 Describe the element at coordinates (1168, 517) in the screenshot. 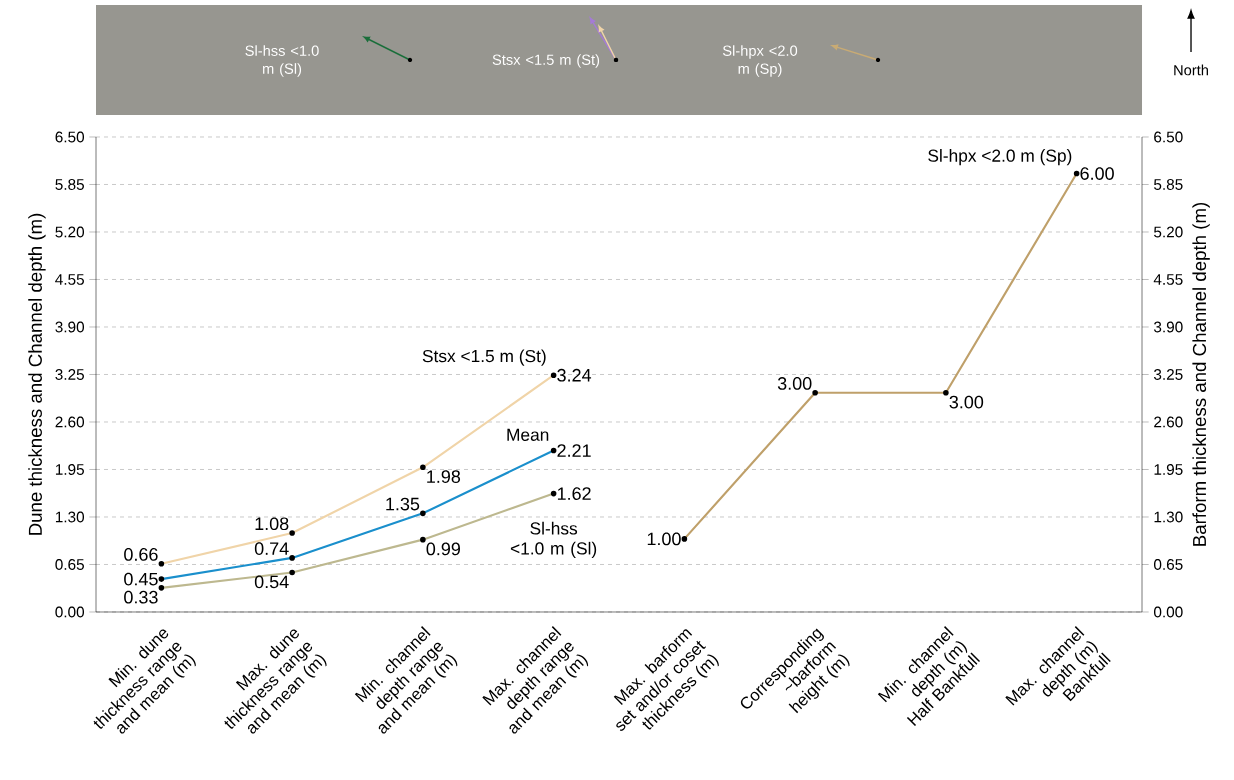

I see `y2-tick-label: 1.30` at that location.